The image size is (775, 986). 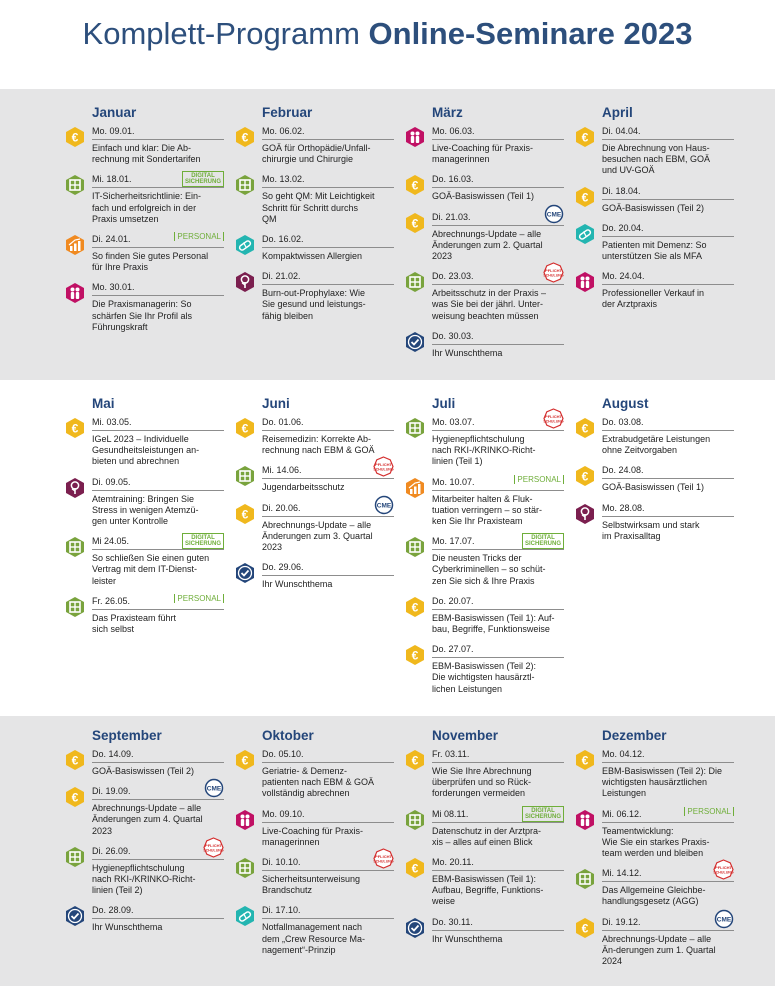 I want to click on seminar-date: Mo. 09.01., so click(x=158, y=133).